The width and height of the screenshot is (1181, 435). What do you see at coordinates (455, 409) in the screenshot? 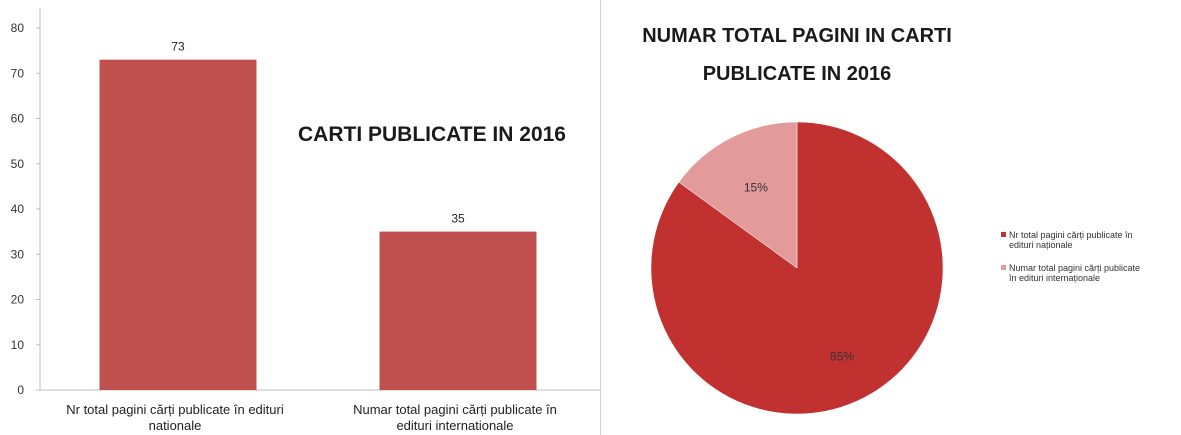
I see `x-category-label: Numar total pagini cărți publicate în` at bounding box center [455, 409].